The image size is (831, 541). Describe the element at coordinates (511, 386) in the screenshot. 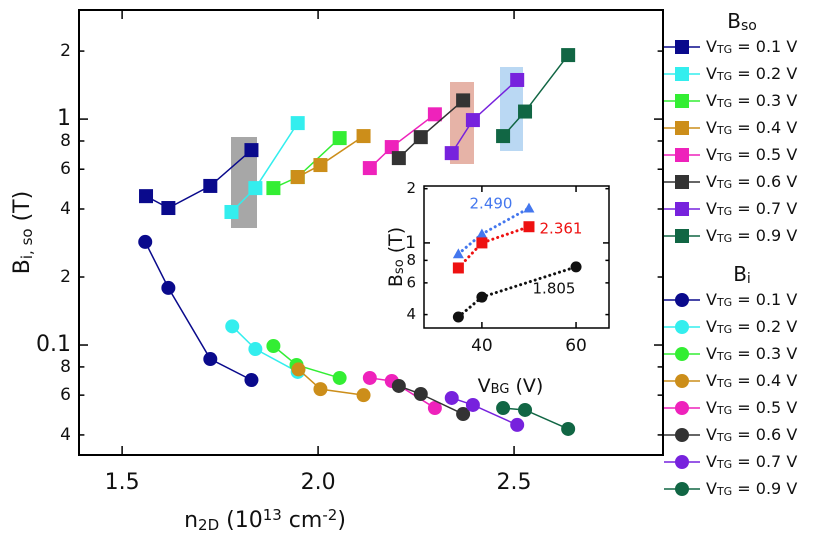

I see `x-axis-label: VBG (V)` at that location.